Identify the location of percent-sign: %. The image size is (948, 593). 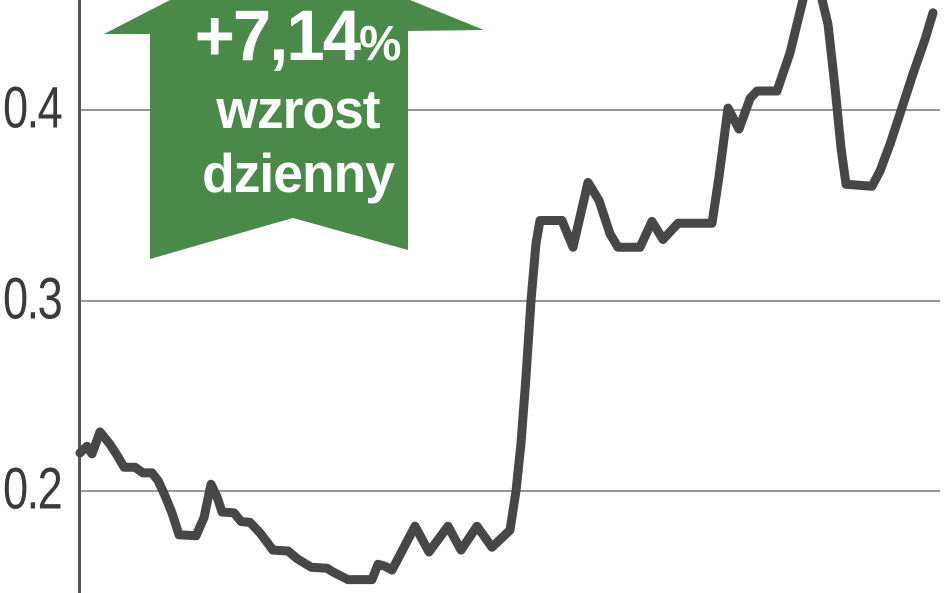
(380, 44).